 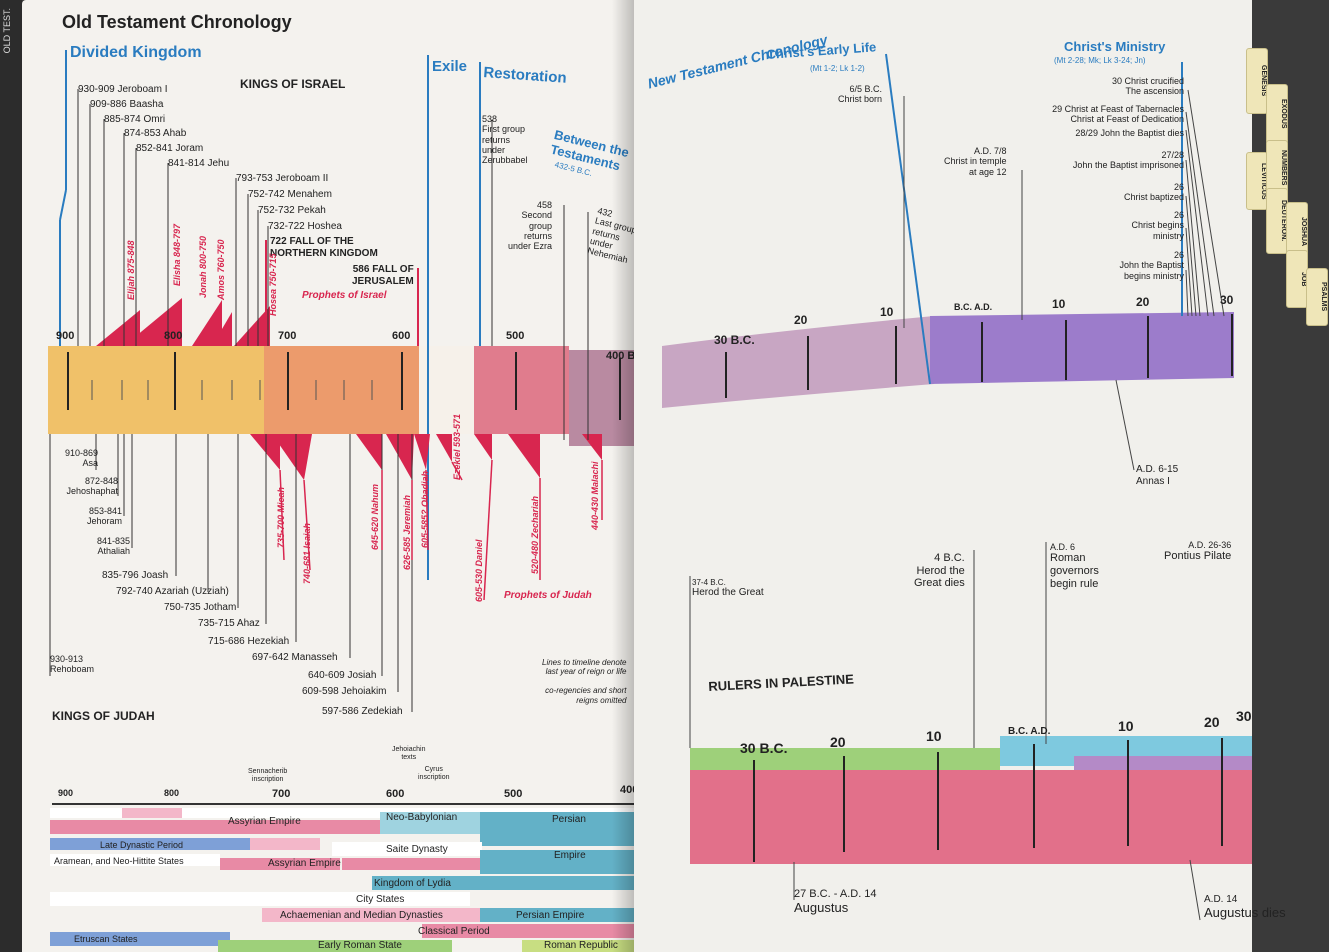 I want to click on prophet-judah-label: 605-530 Daniel, so click(x=479, y=570).